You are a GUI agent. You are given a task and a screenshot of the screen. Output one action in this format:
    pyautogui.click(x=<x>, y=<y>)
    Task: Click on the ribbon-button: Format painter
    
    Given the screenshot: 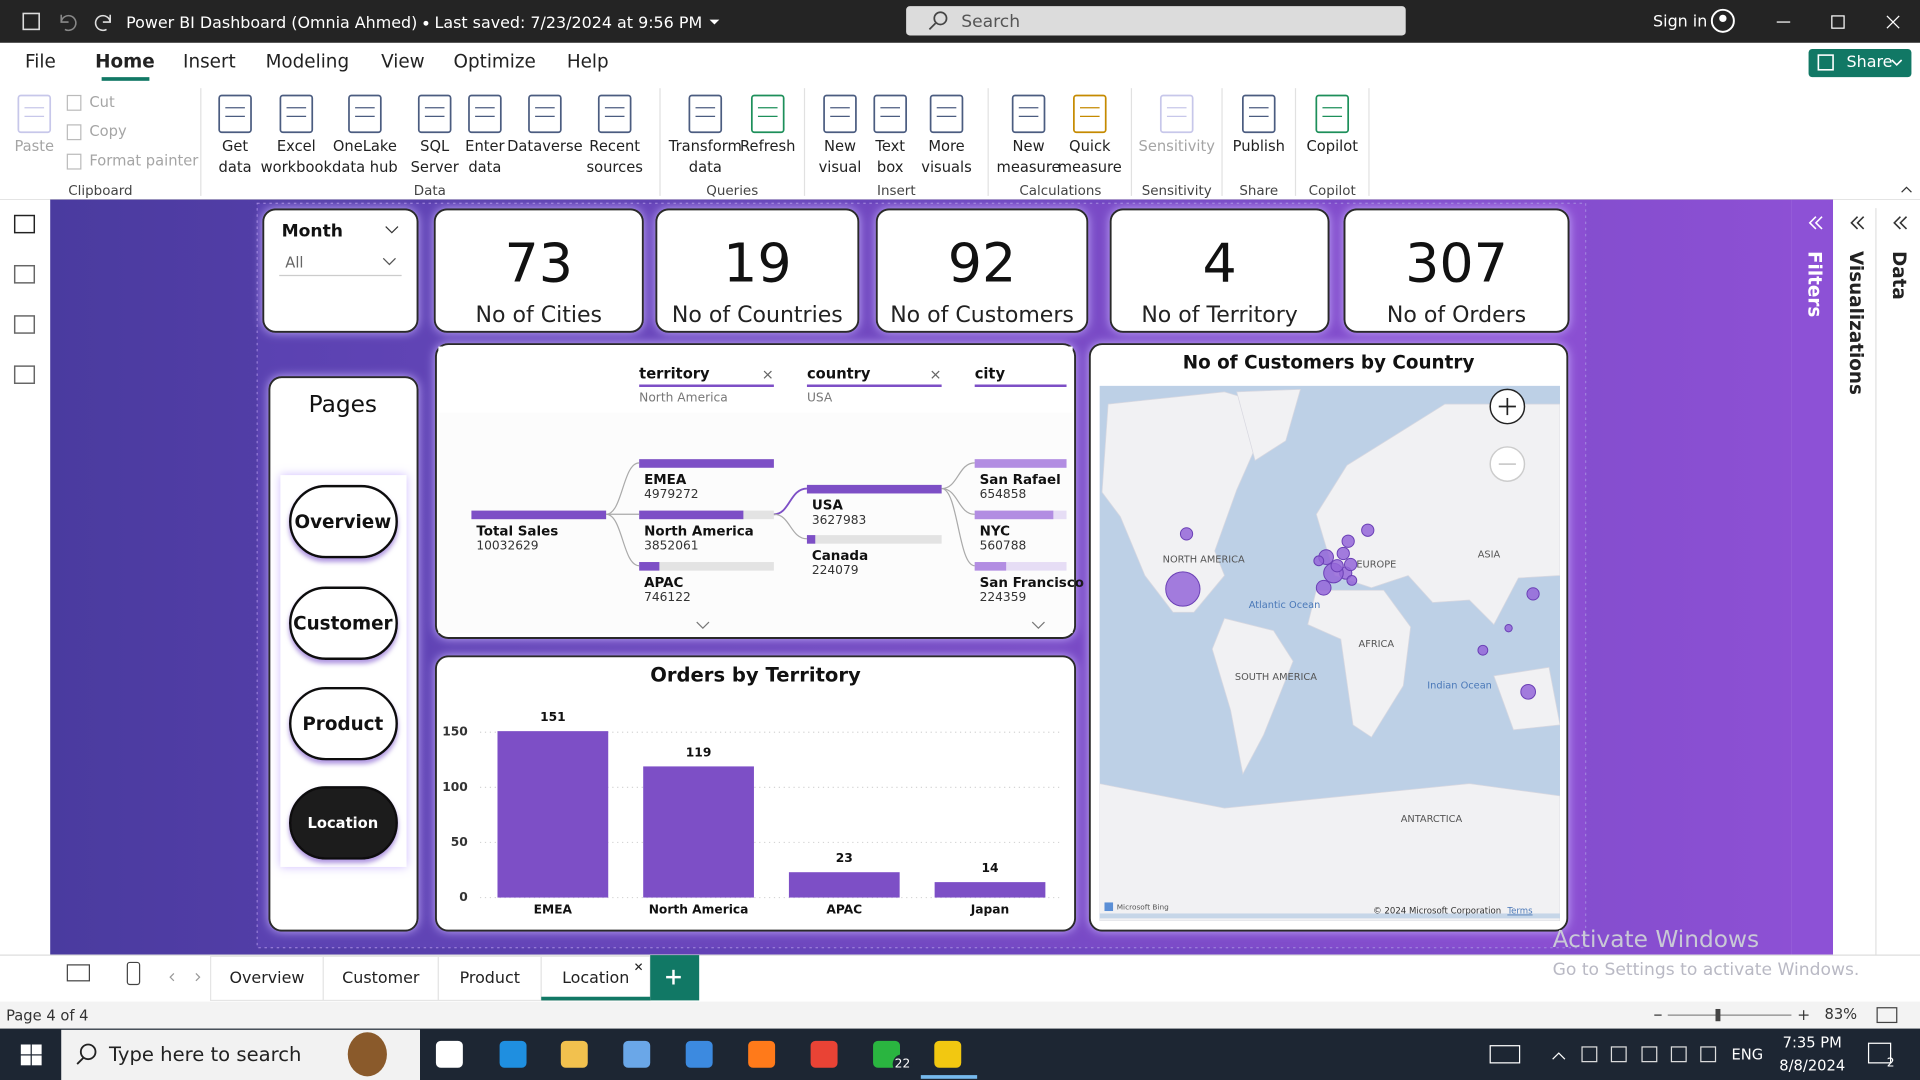 What is the action you would take?
    pyautogui.click(x=144, y=161)
    